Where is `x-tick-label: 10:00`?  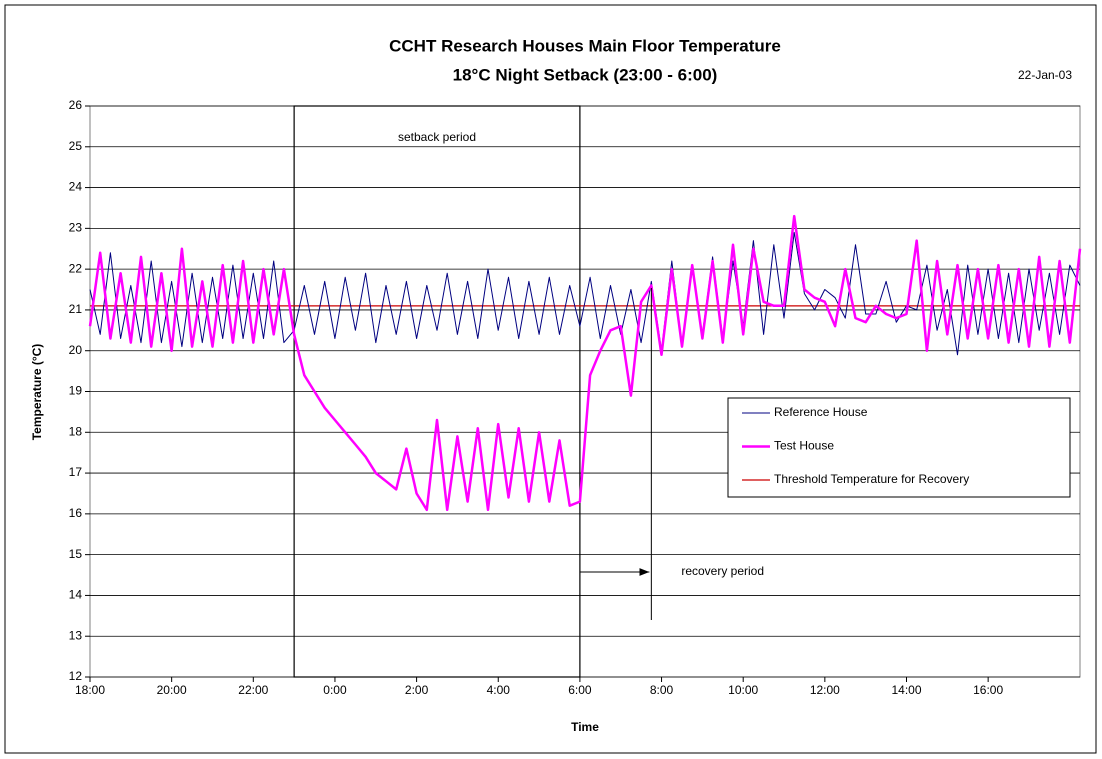 x-tick-label: 10:00 is located at coordinates (743, 690).